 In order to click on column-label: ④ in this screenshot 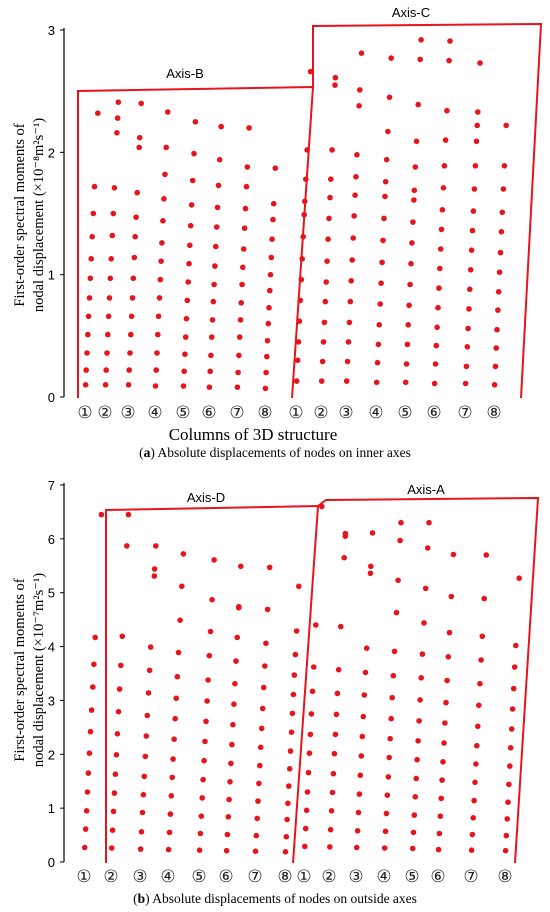, I will do `click(375, 413)`.